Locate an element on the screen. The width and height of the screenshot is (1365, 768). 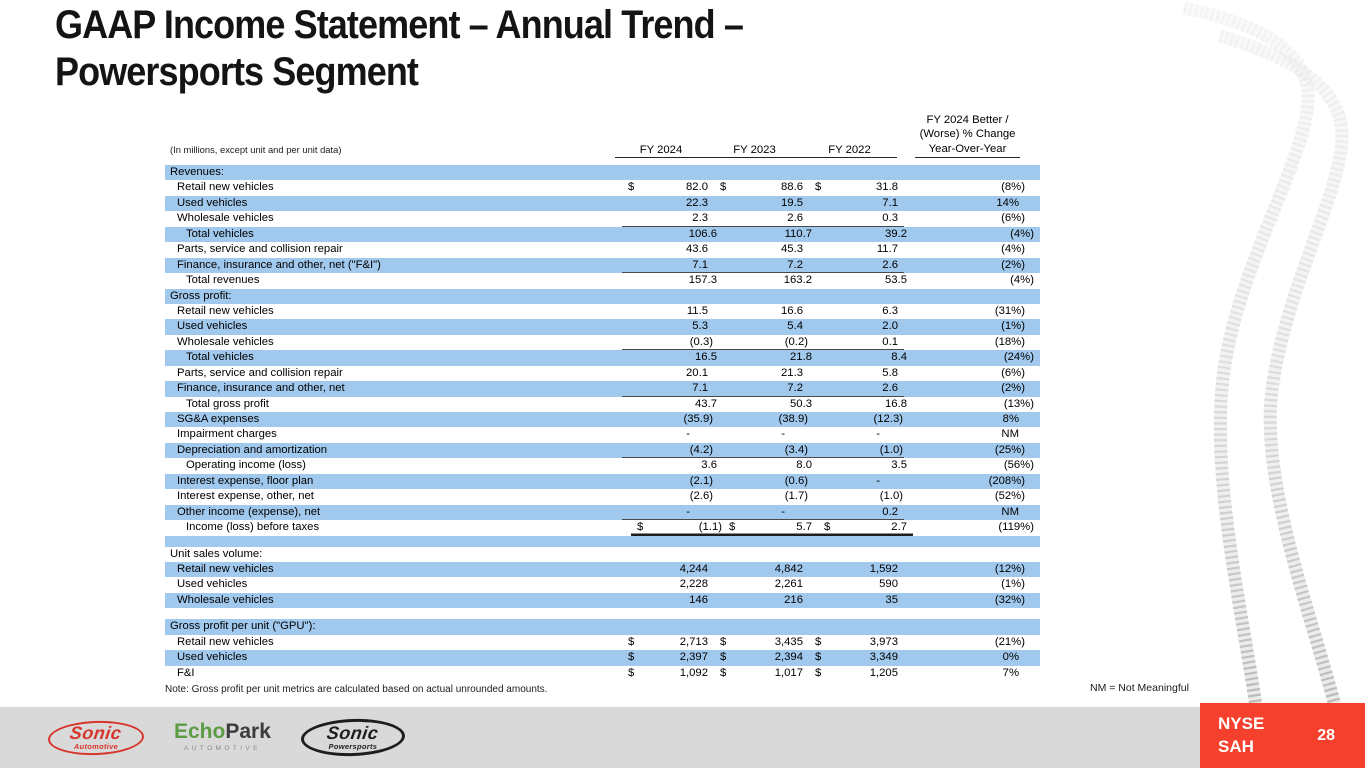
cell-fy2022: 2.6 is located at coordinates (856, 388).